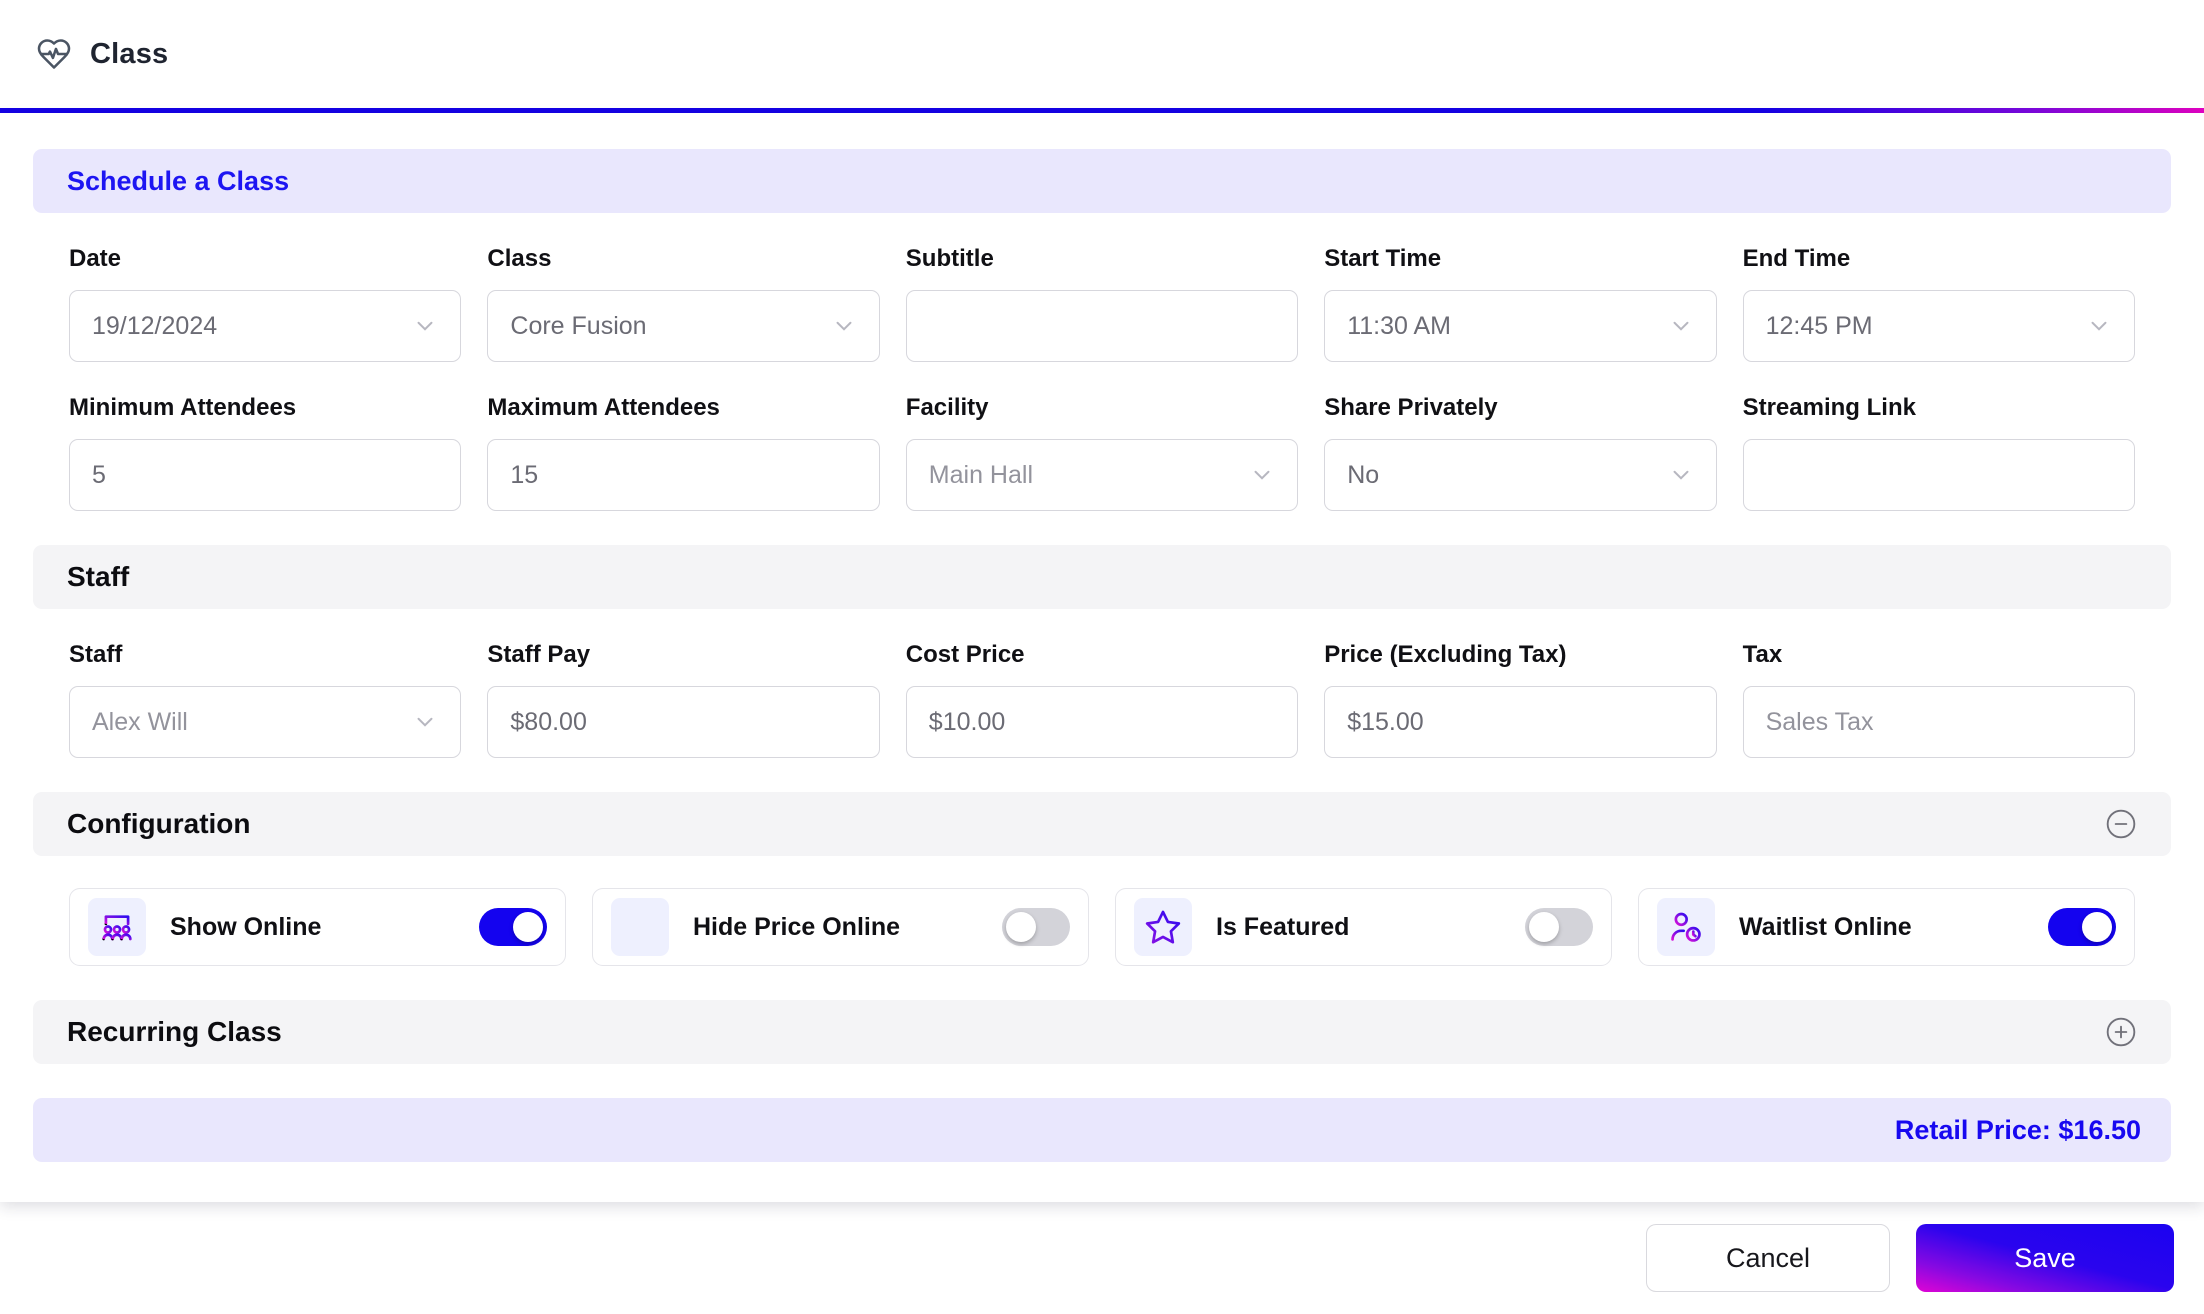 The height and width of the screenshot is (1314, 2204). I want to click on streaming-link-label: Streaming Link, so click(1829, 407).